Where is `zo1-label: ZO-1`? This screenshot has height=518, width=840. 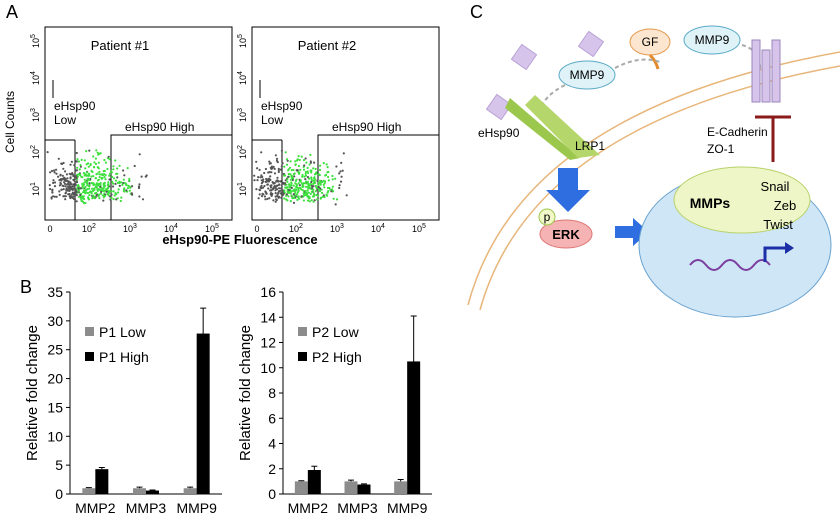
zo1-label: ZO-1 is located at coordinates (721, 149).